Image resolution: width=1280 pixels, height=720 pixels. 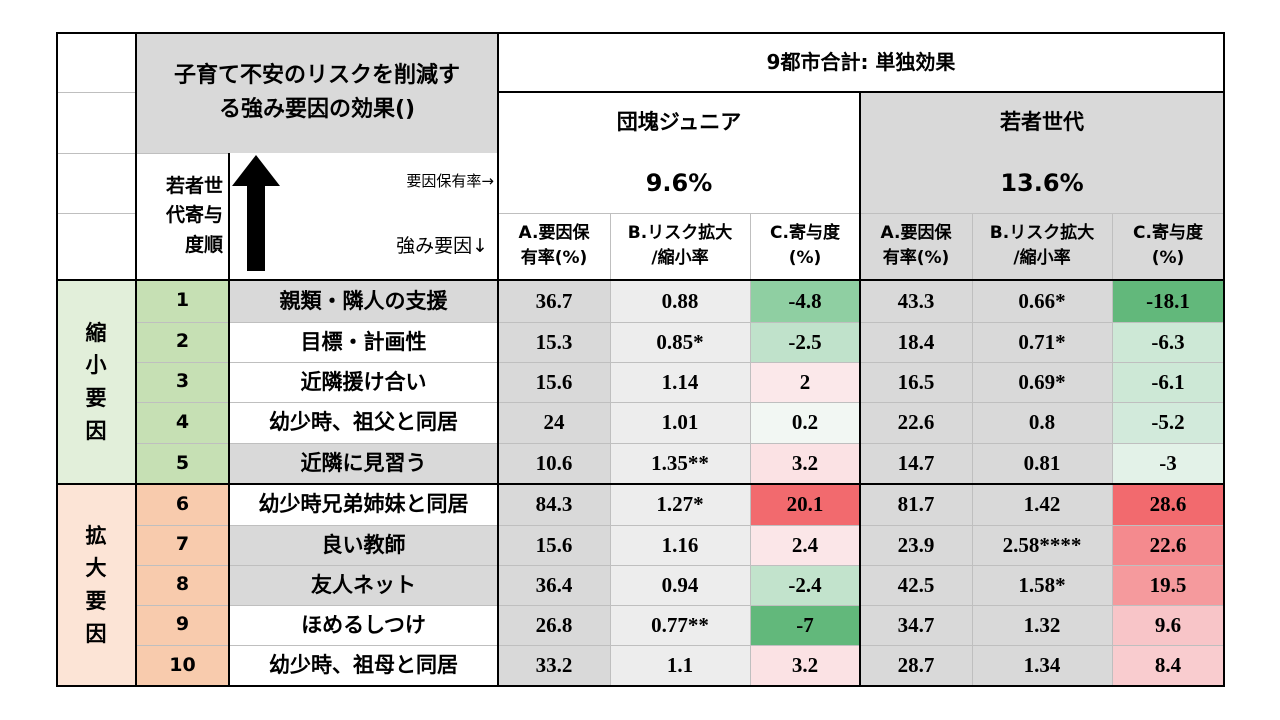 I want to click on rank-order-label: 若者世 代寄与 度順, so click(x=182, y=216).